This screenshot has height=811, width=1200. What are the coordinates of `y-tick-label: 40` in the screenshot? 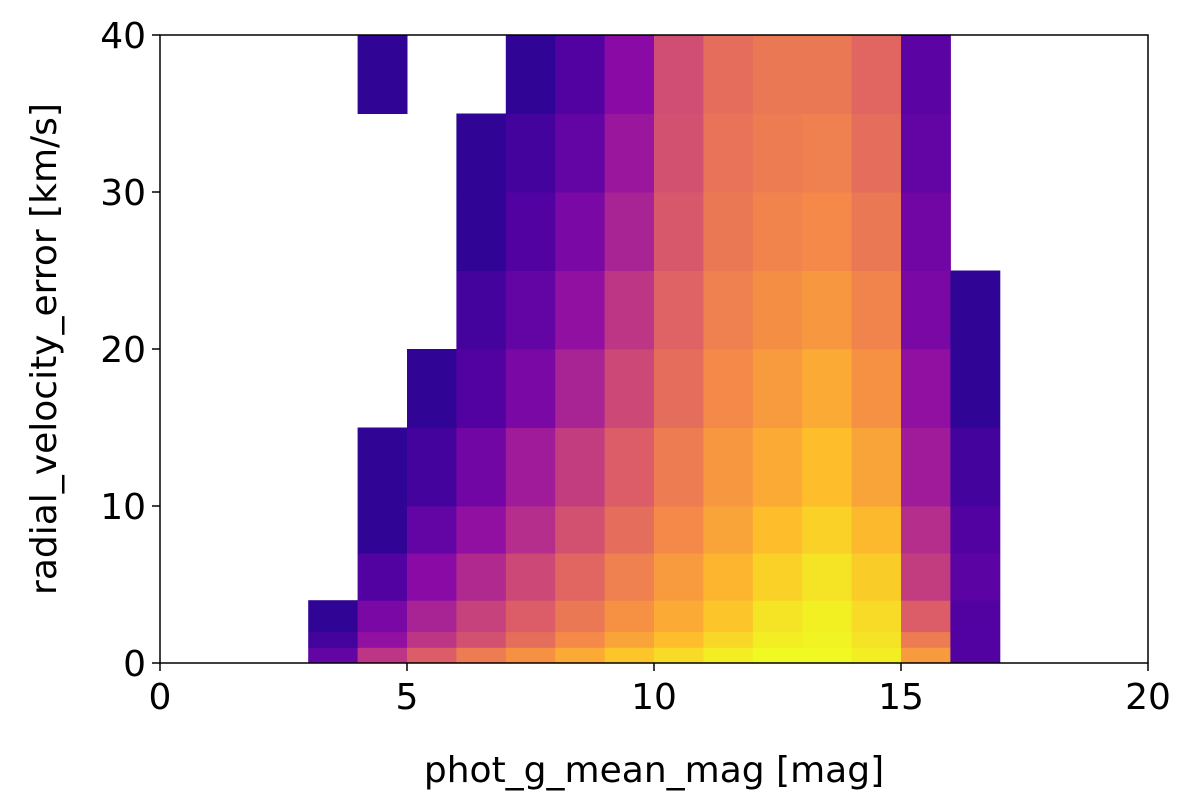 It's located at (123, 36).